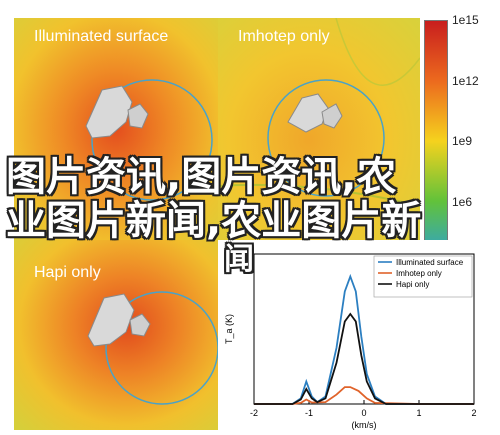 Image resolution: width=500 pixels, height=435 pixels. I want to click on colorbar-tick-label: 1e12, so click(465, 80).